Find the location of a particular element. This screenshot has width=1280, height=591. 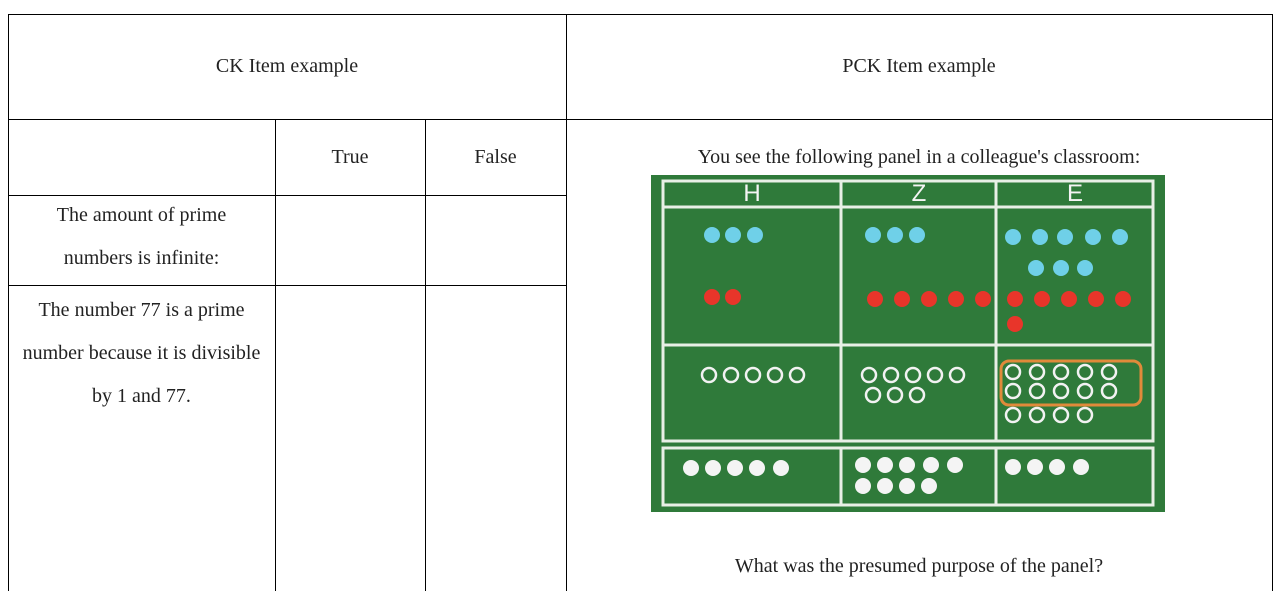

column-label: H is located at coordinates (751, 193).